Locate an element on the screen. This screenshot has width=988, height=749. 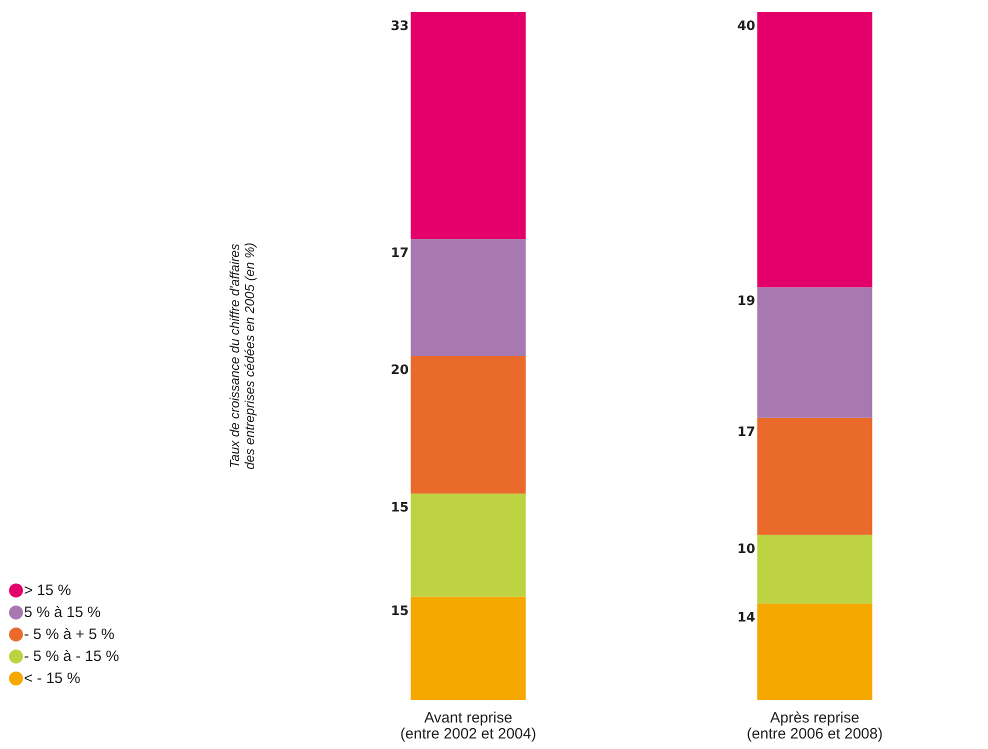
legend-label: 5 % à 15 % is located at coordinates (62, 612).